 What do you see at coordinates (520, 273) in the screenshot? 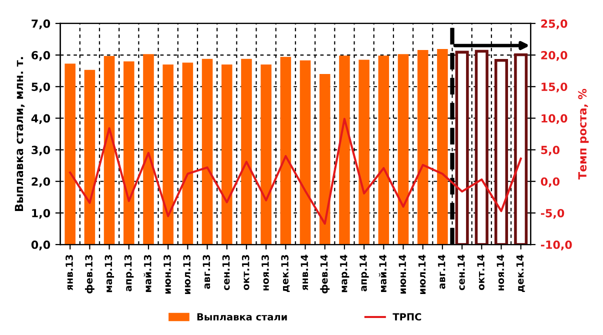
I see `x-tick-label: дек.14` at bounding box center [520, 273].